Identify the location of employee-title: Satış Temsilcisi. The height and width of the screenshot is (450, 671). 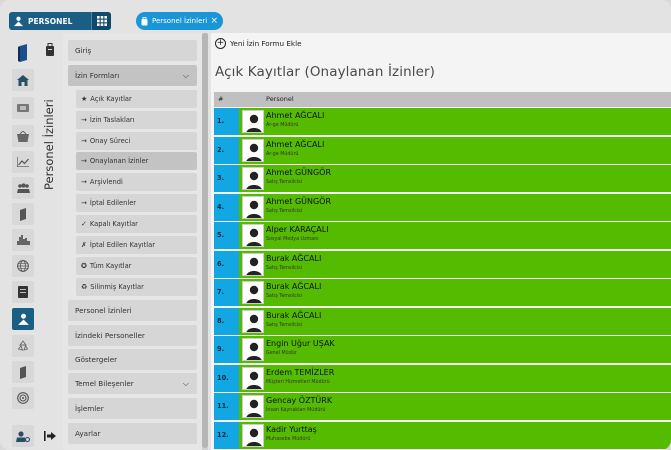
(284, 182).